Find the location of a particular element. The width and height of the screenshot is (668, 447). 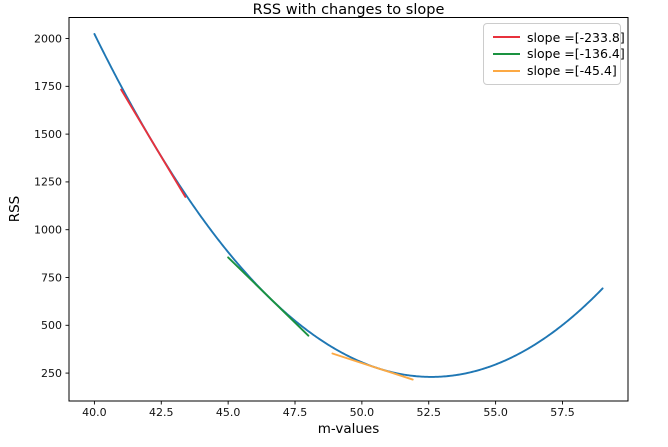

legend-item: slope =[-233.8] is located at coordinates (559, 37).